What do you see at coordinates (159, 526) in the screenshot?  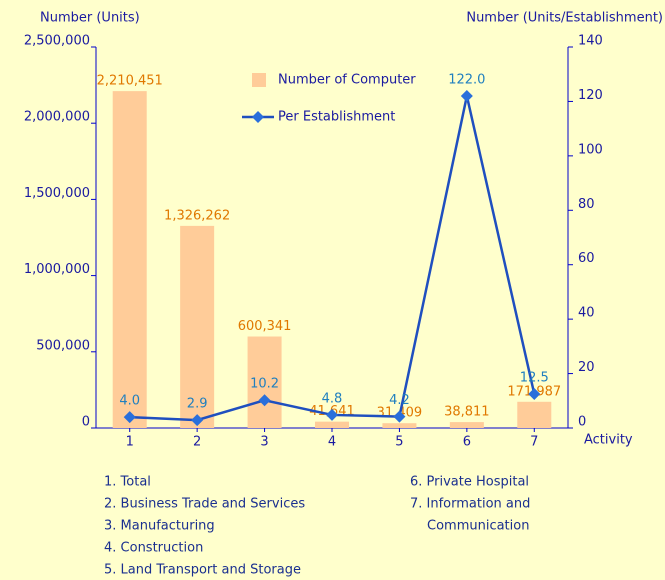 I see `note: 3. Manufacturing` at bounding box center [159, 526].